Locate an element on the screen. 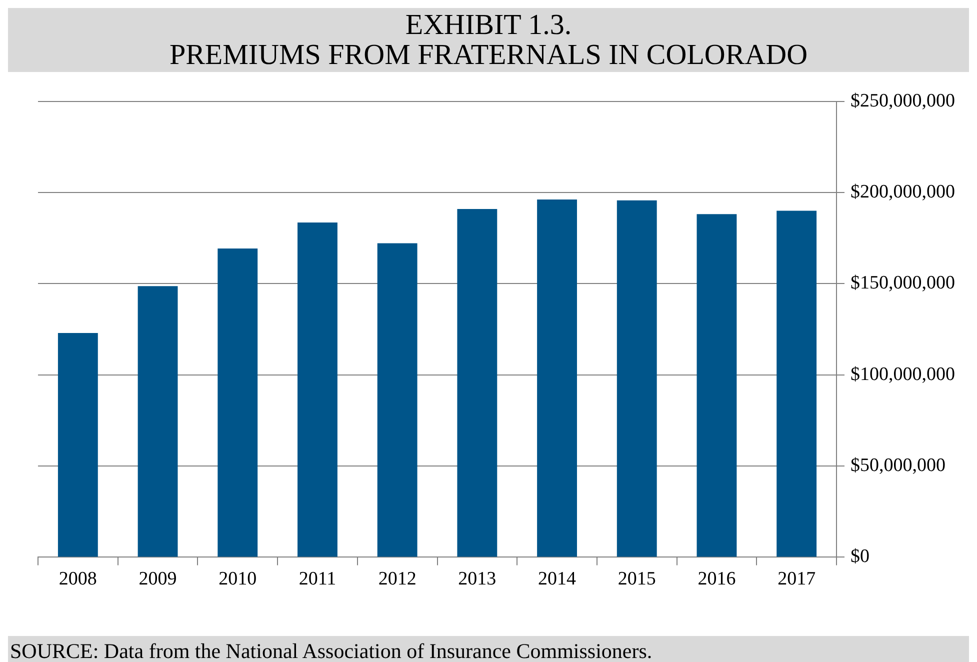  x-tick-label: 2014 is located at coordinates (557, 579).